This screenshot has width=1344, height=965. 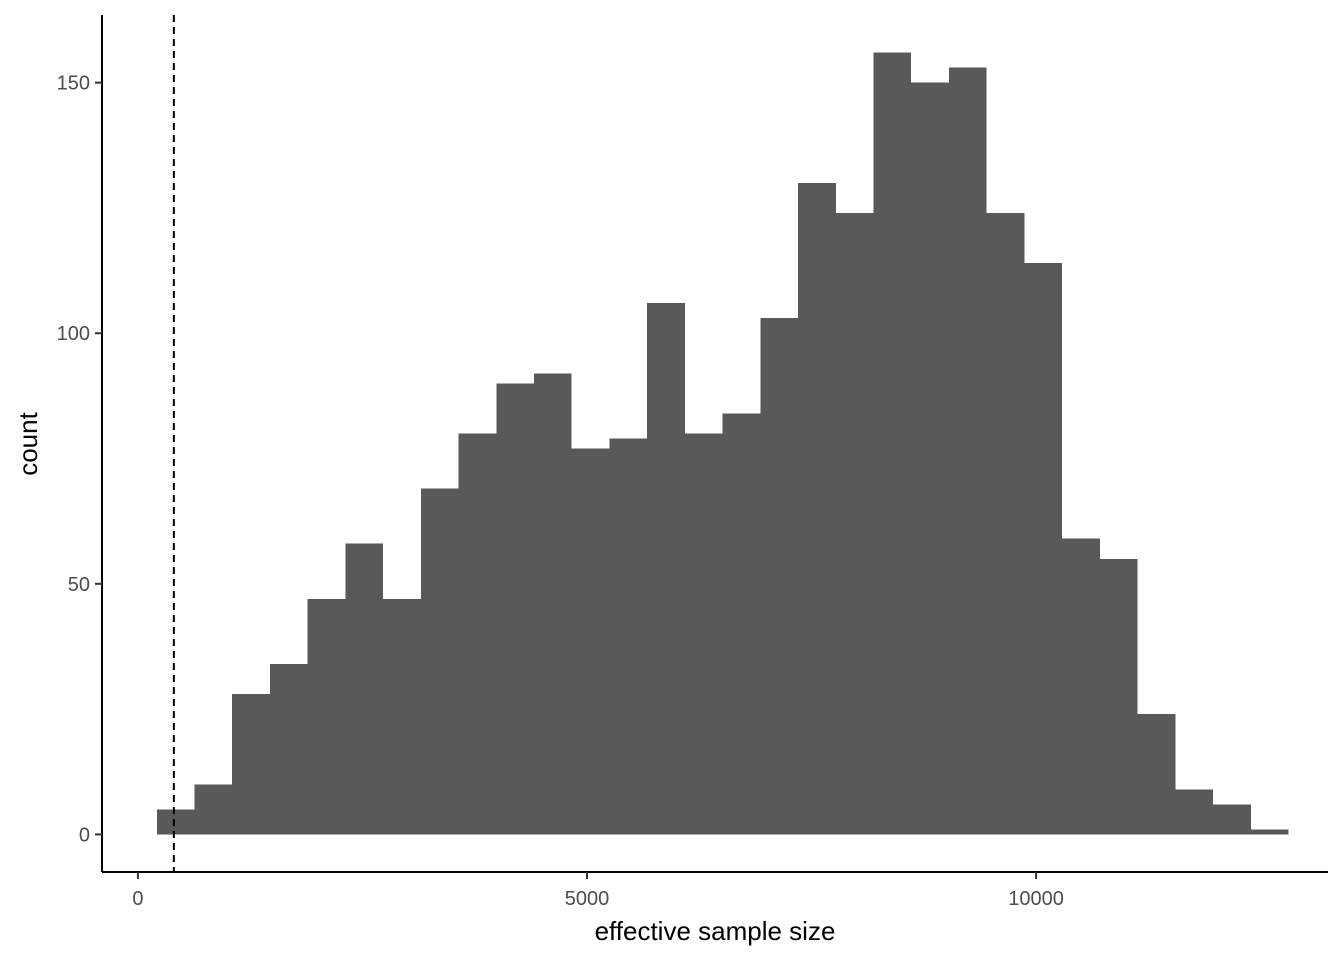 What do you see at coordinates (28, 443) in the screenshot?
I see `y-axis-title: count` at bounding box center [28, 443].